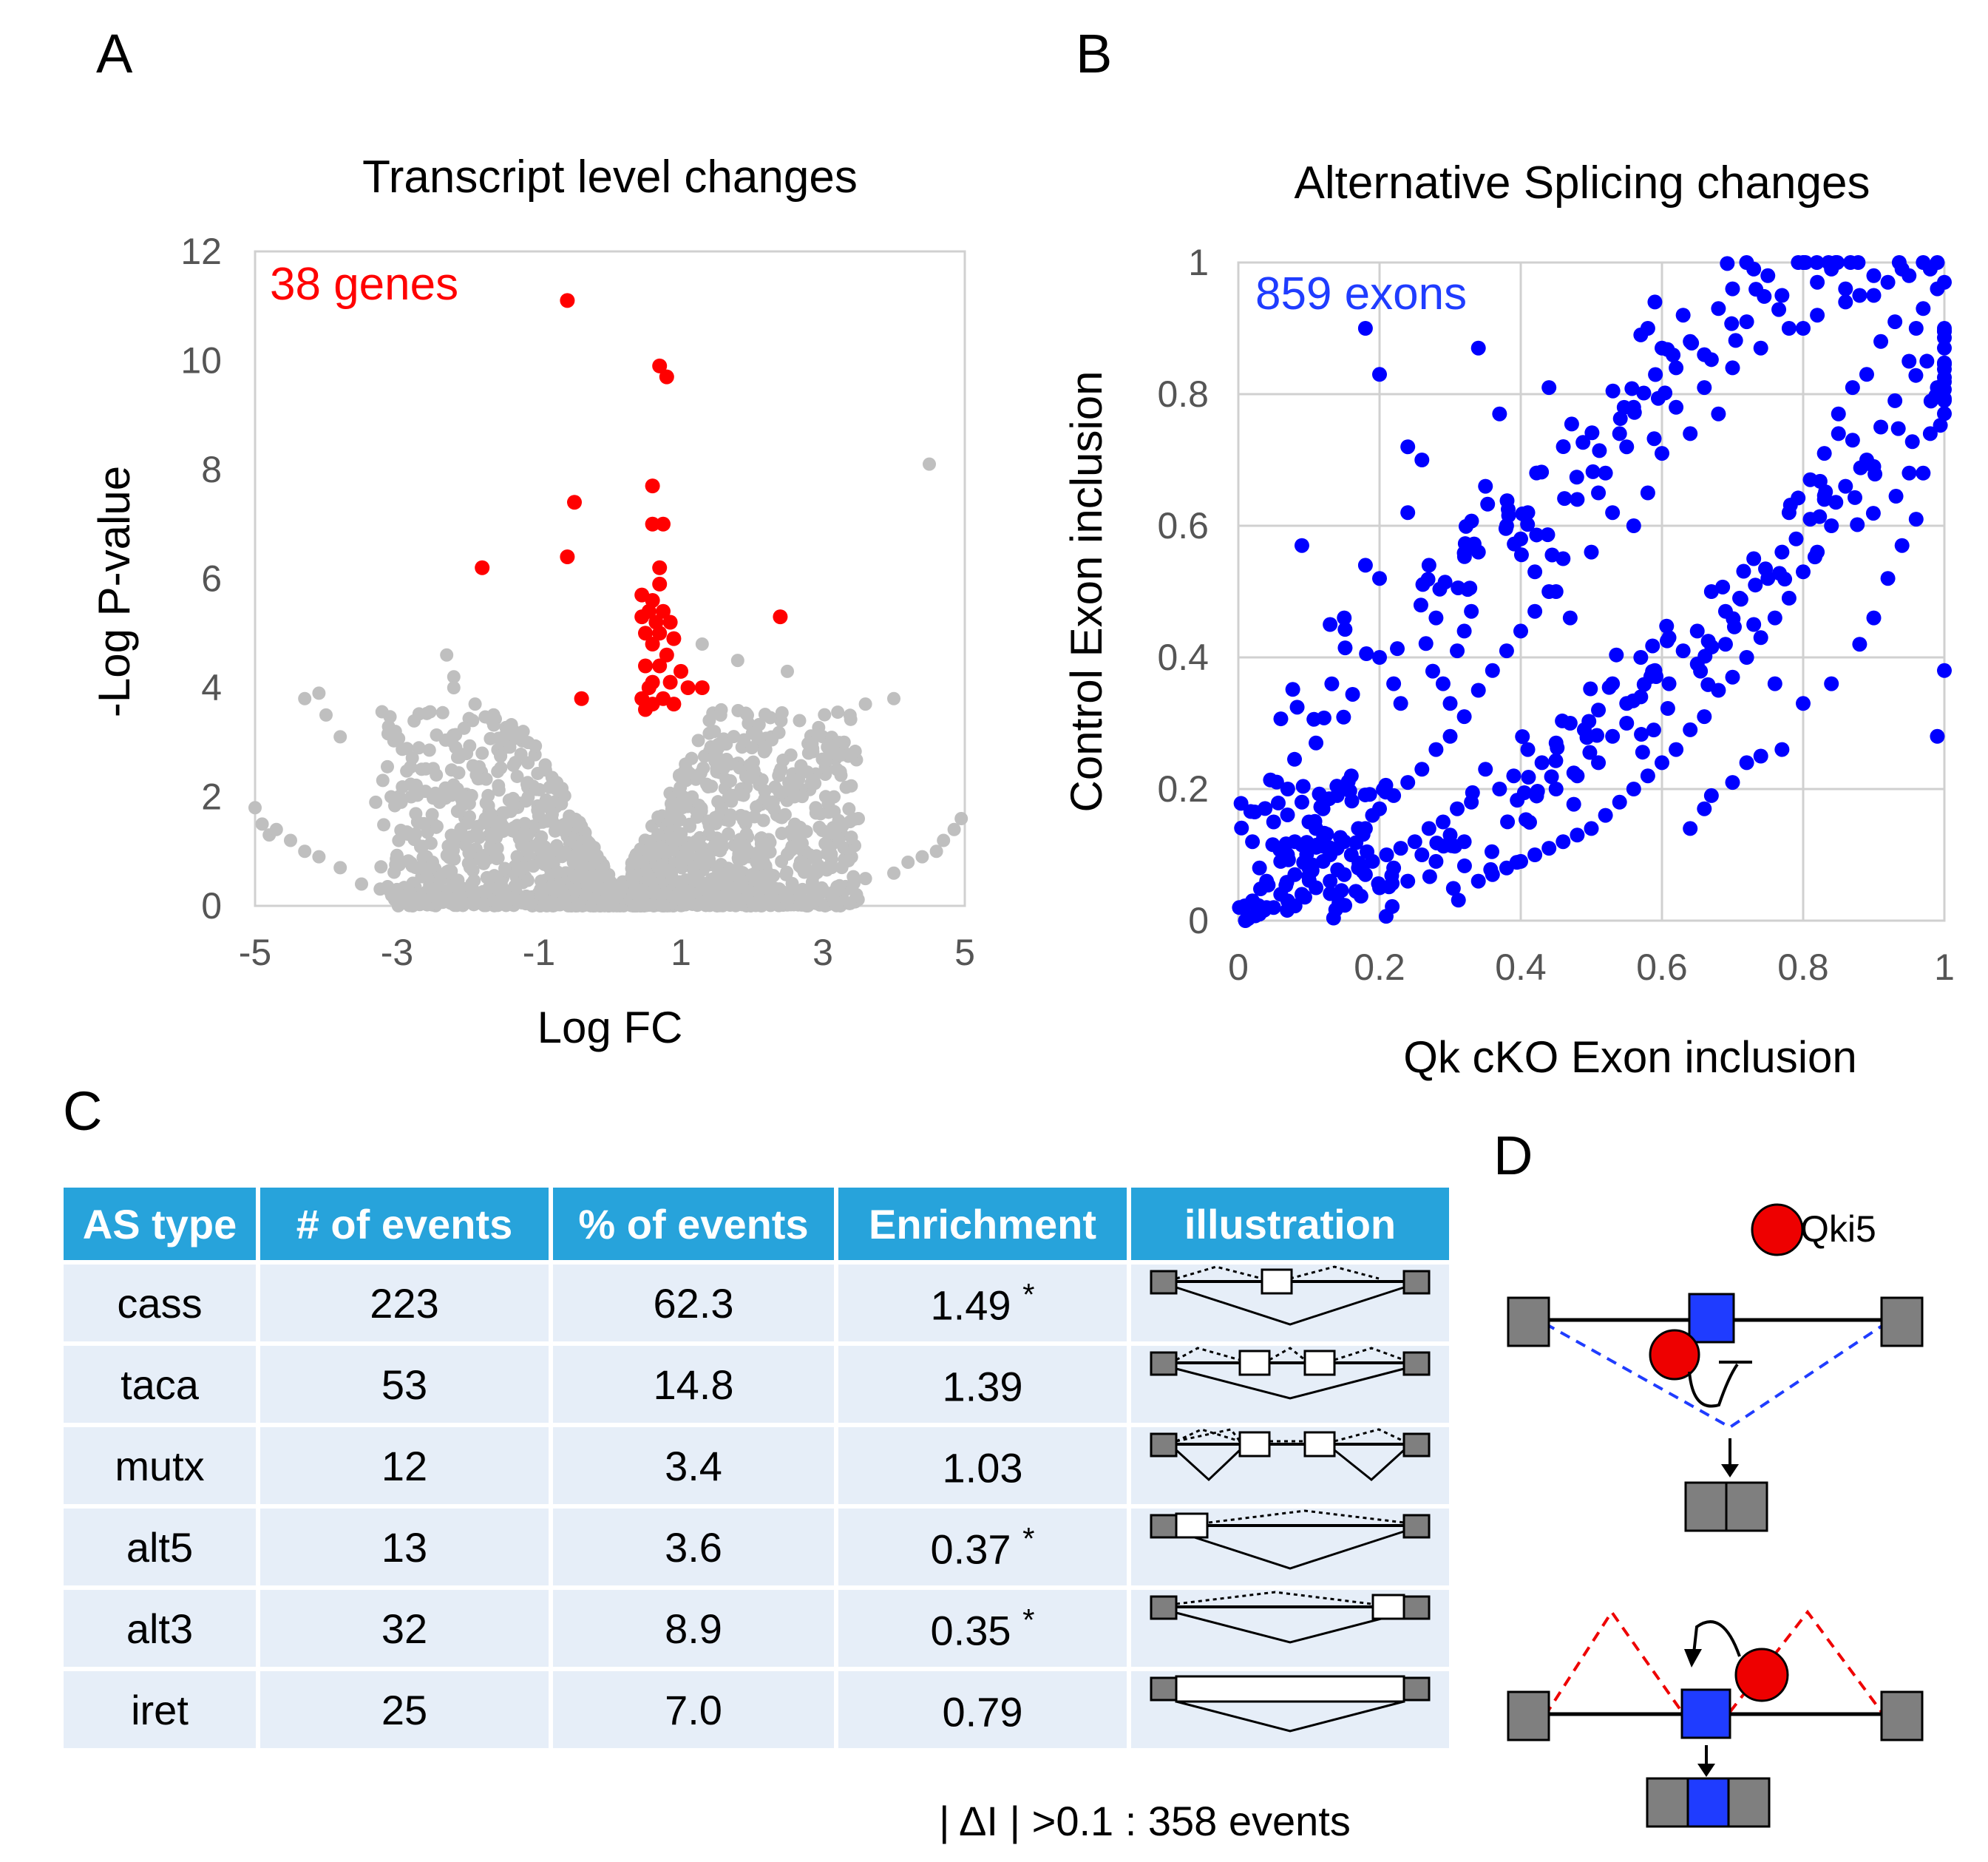  What do you see at coordinates (982, 1385) in the screenshot?
I see `cell-enrichment: 1.39` at bounding box center [982, 1385].